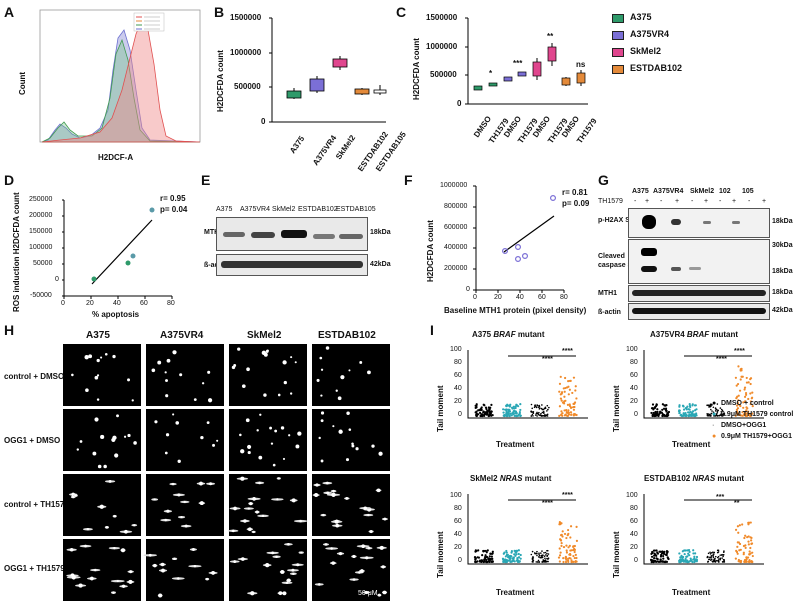 Image resolution: width=799 pixels, height=607 pixels. I want to click on panel-d-ytick: 50000, so click(43, 263).